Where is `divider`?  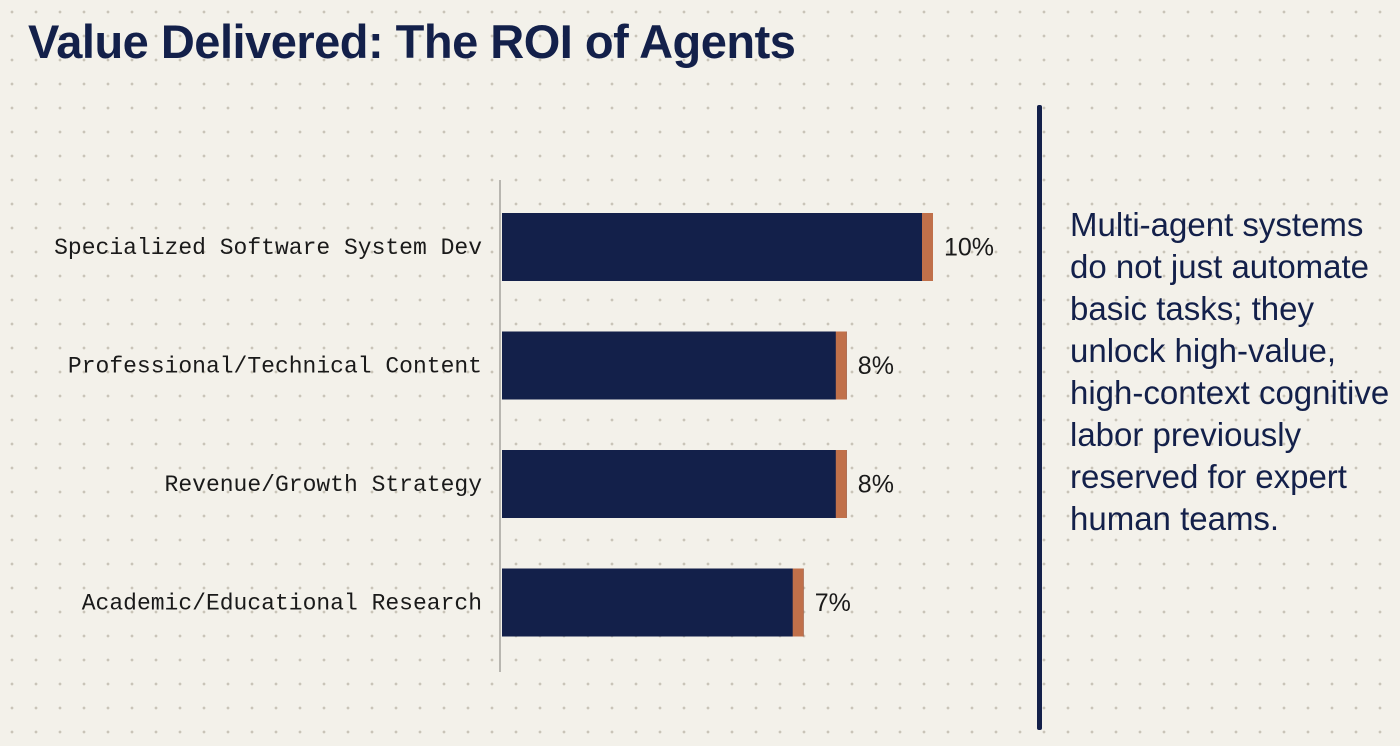
divider is located at coordinates (1039, 417).